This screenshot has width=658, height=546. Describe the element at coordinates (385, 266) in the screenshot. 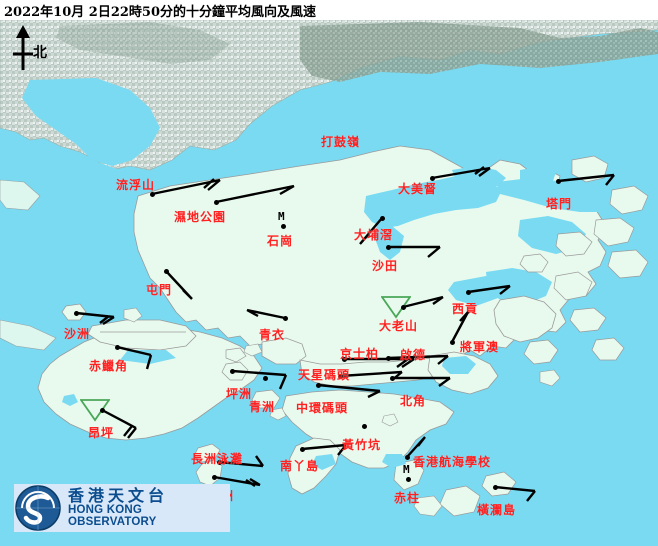

I see `station-label-7: 沙田` at that location.